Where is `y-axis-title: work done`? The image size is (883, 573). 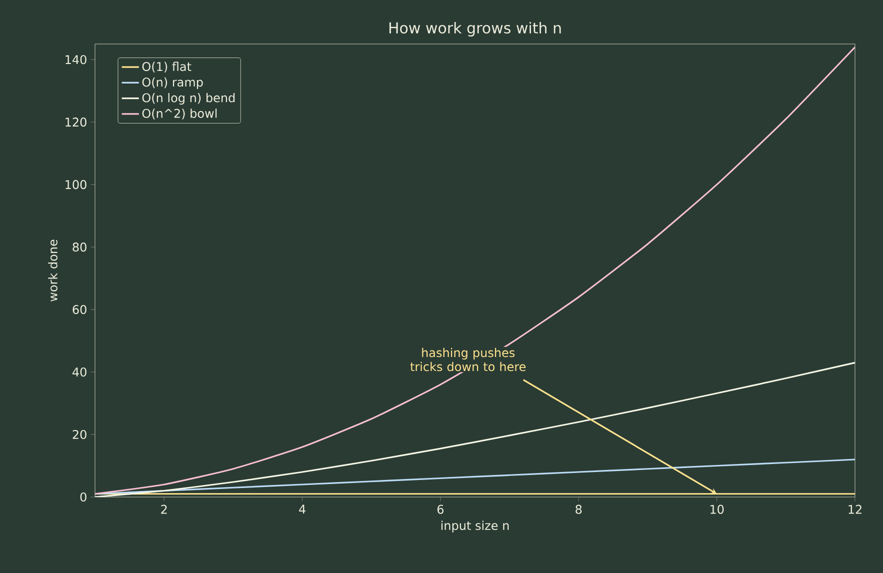 y-axis-title: work done is located at coordinates (53, 271).